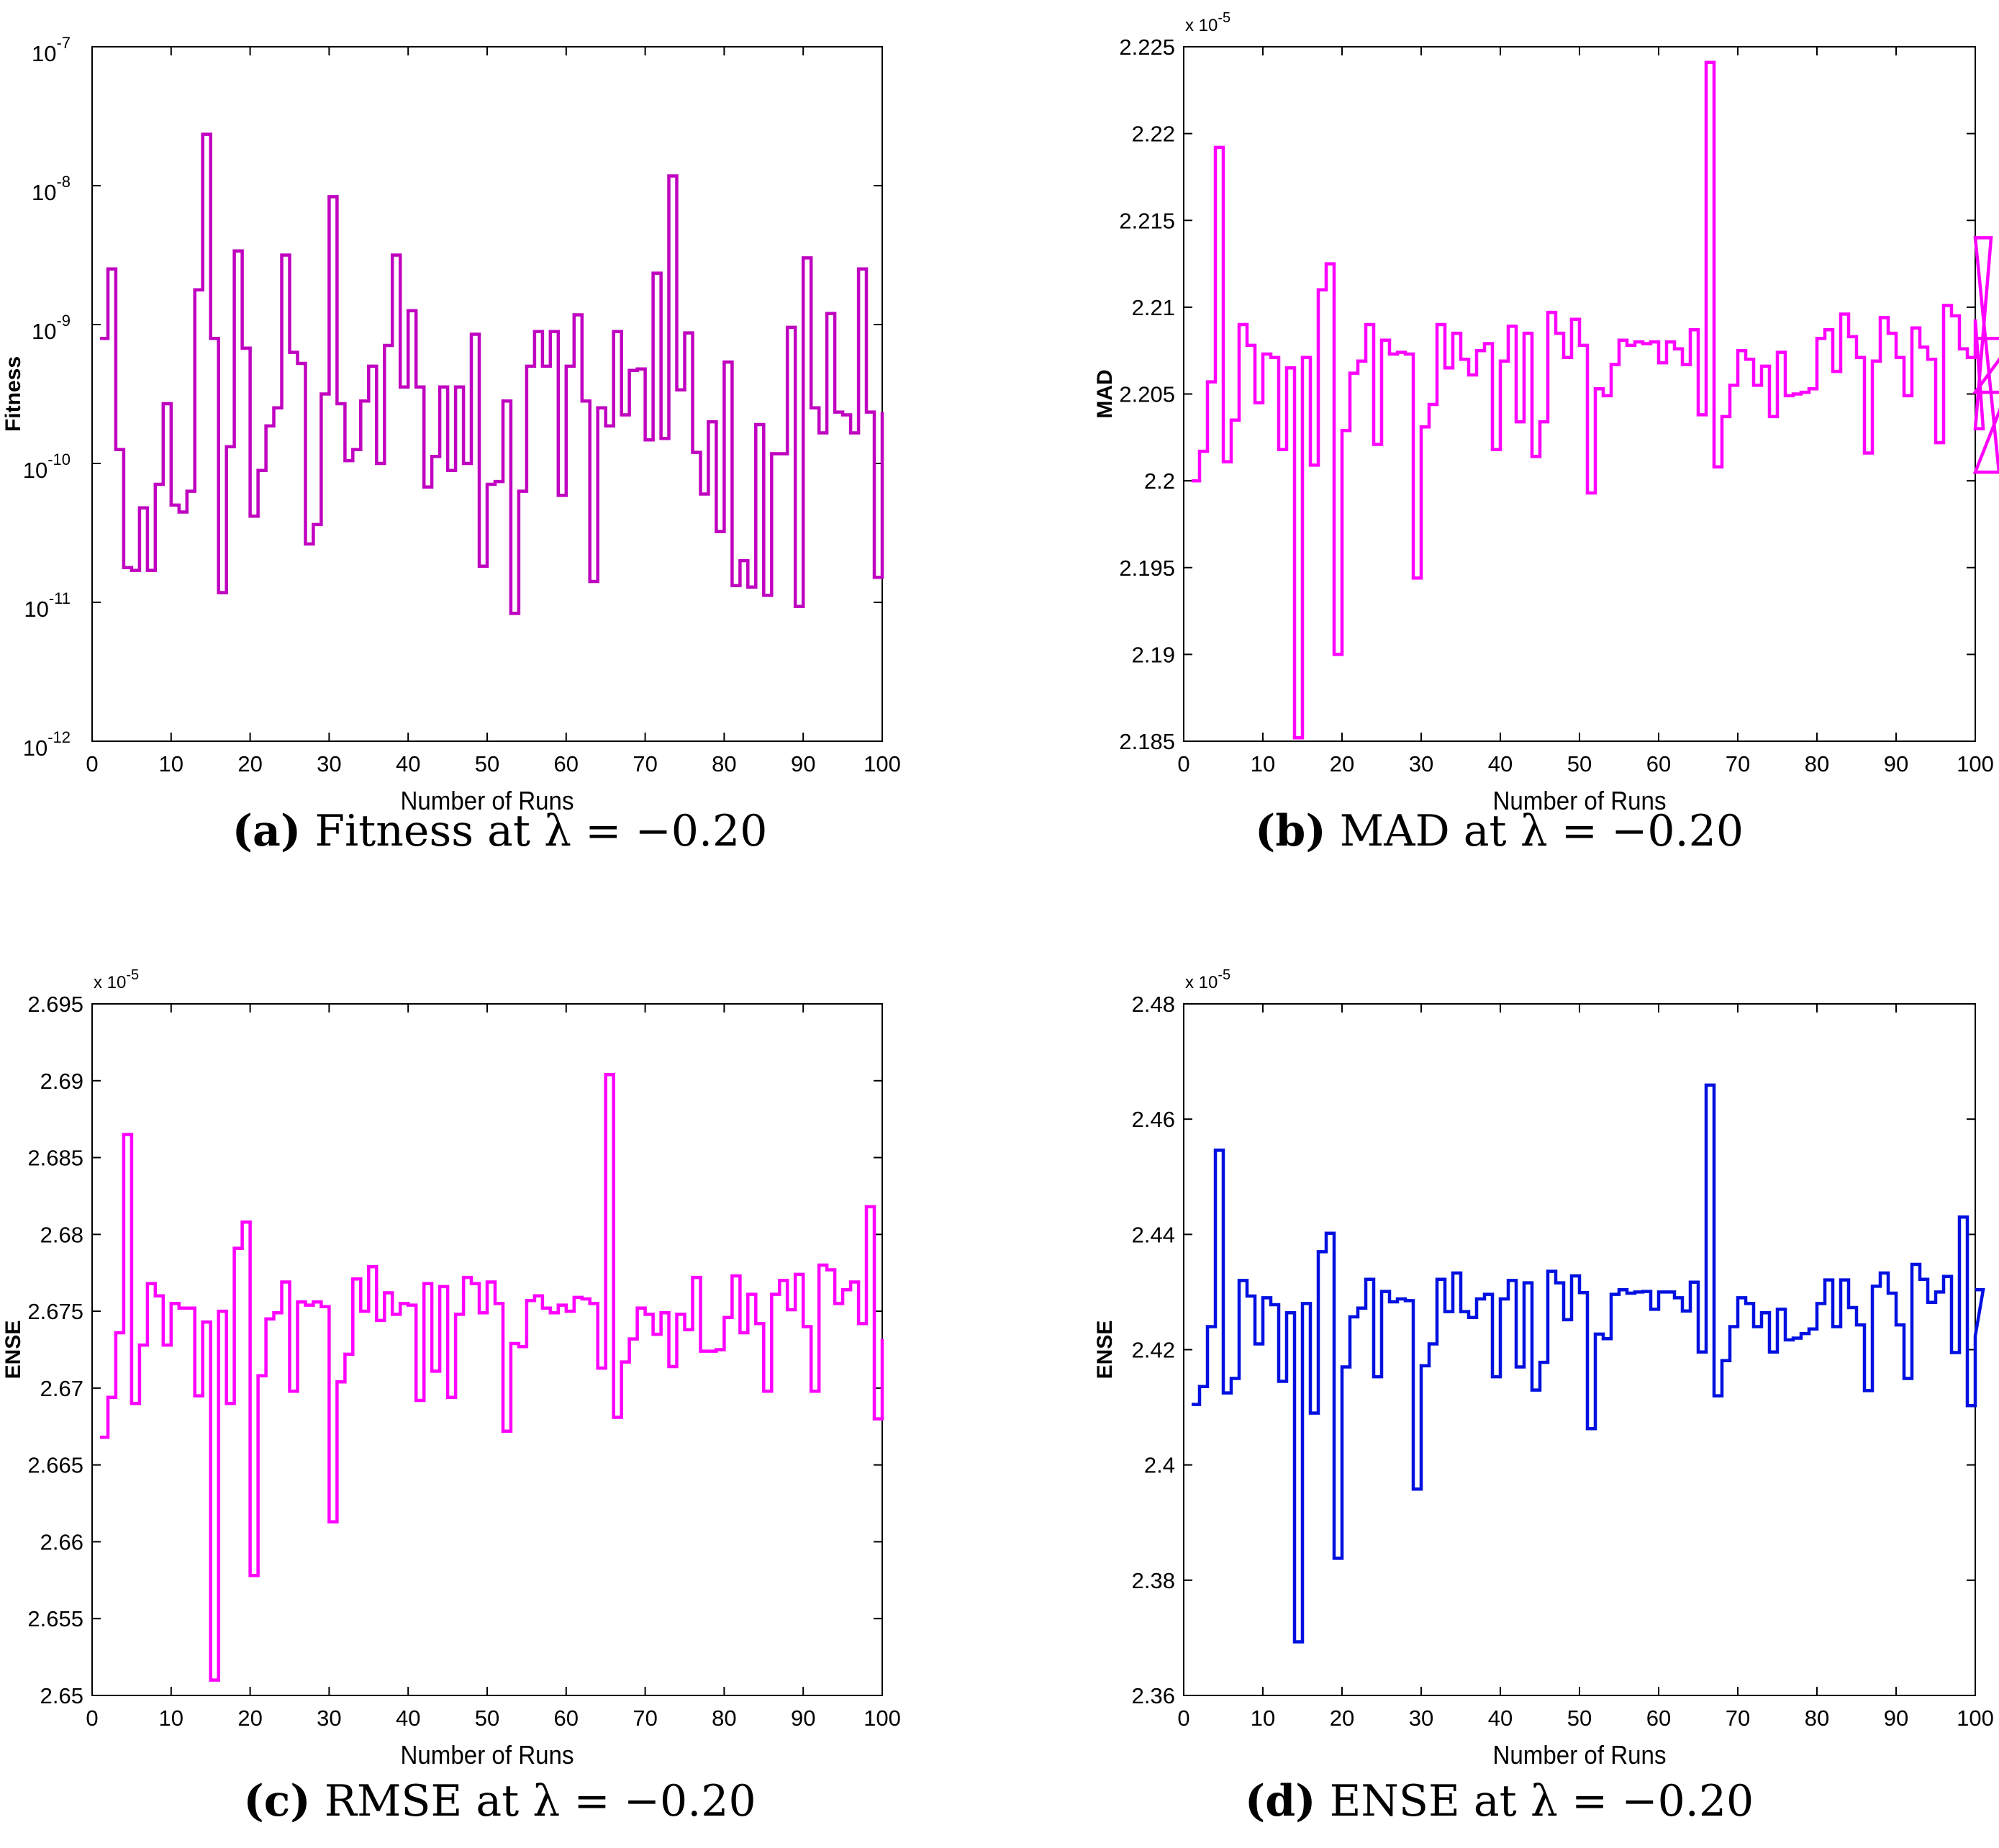 This screenshot has height=1848, width=1999. What do you see at coordinates (55, 1311) in the screenshot?
I see `y-tick-label: 2.675` at bounding box center [55, 1311].